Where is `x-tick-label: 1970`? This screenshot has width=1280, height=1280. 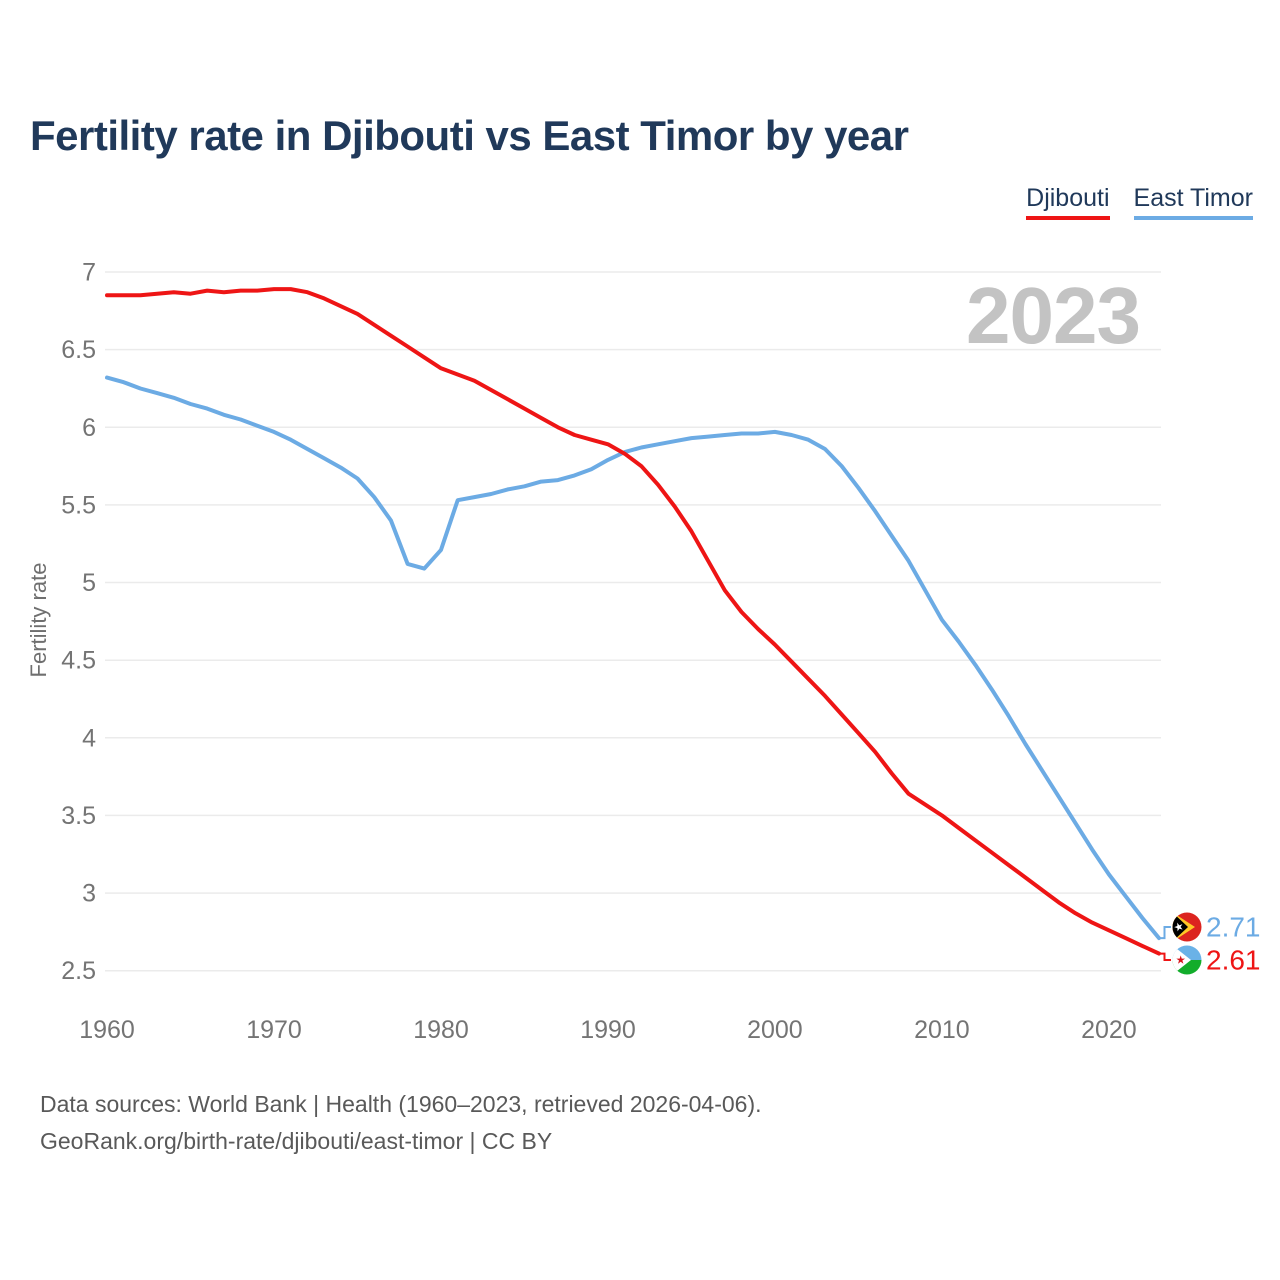
x-tick-label: 1970 is located at coordinates (274, 1030).